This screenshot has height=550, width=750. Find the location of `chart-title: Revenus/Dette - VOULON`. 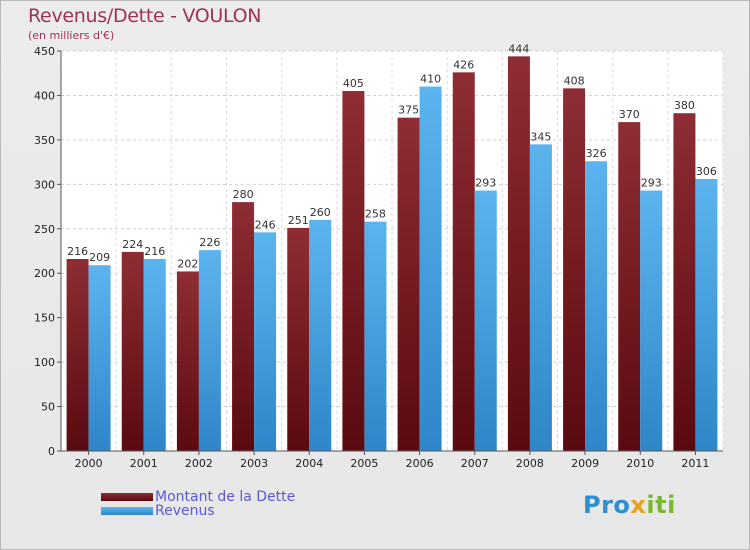

chart-title: Revenus/Dette - VOULON is located at coordinates (145, 16).